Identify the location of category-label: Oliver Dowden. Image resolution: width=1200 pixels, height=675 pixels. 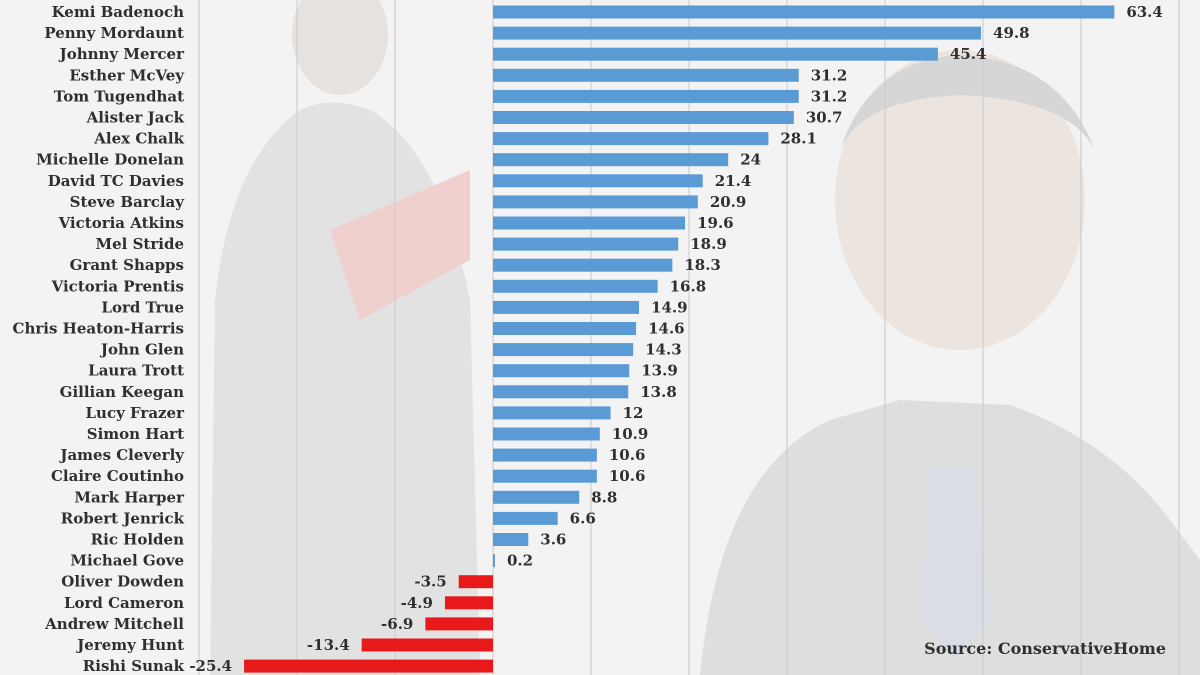
(122, 582).